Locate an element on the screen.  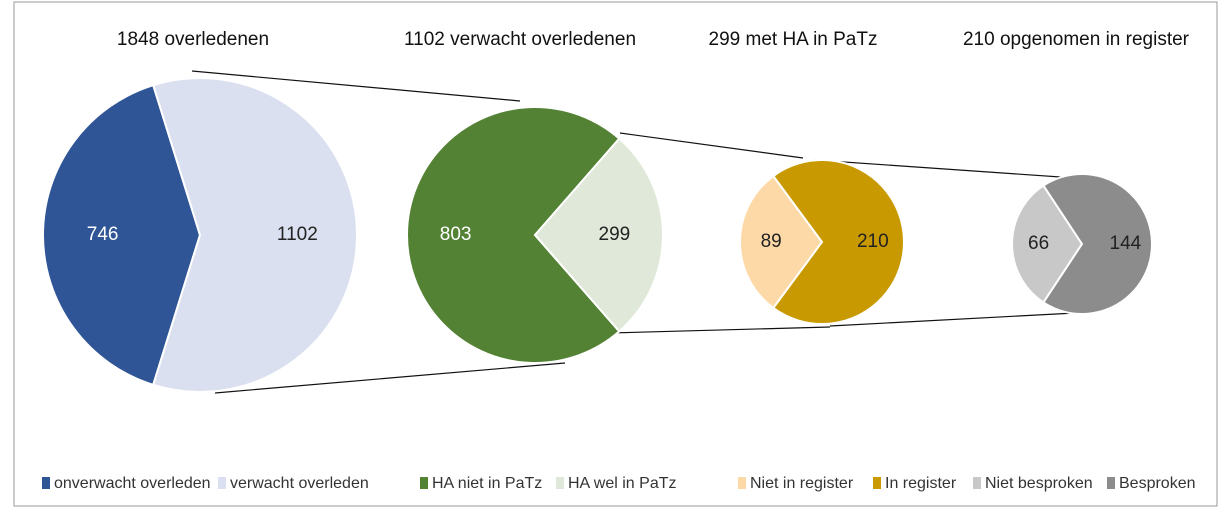
legend-label: verwacht overleden is located at coordinates (299, 483).